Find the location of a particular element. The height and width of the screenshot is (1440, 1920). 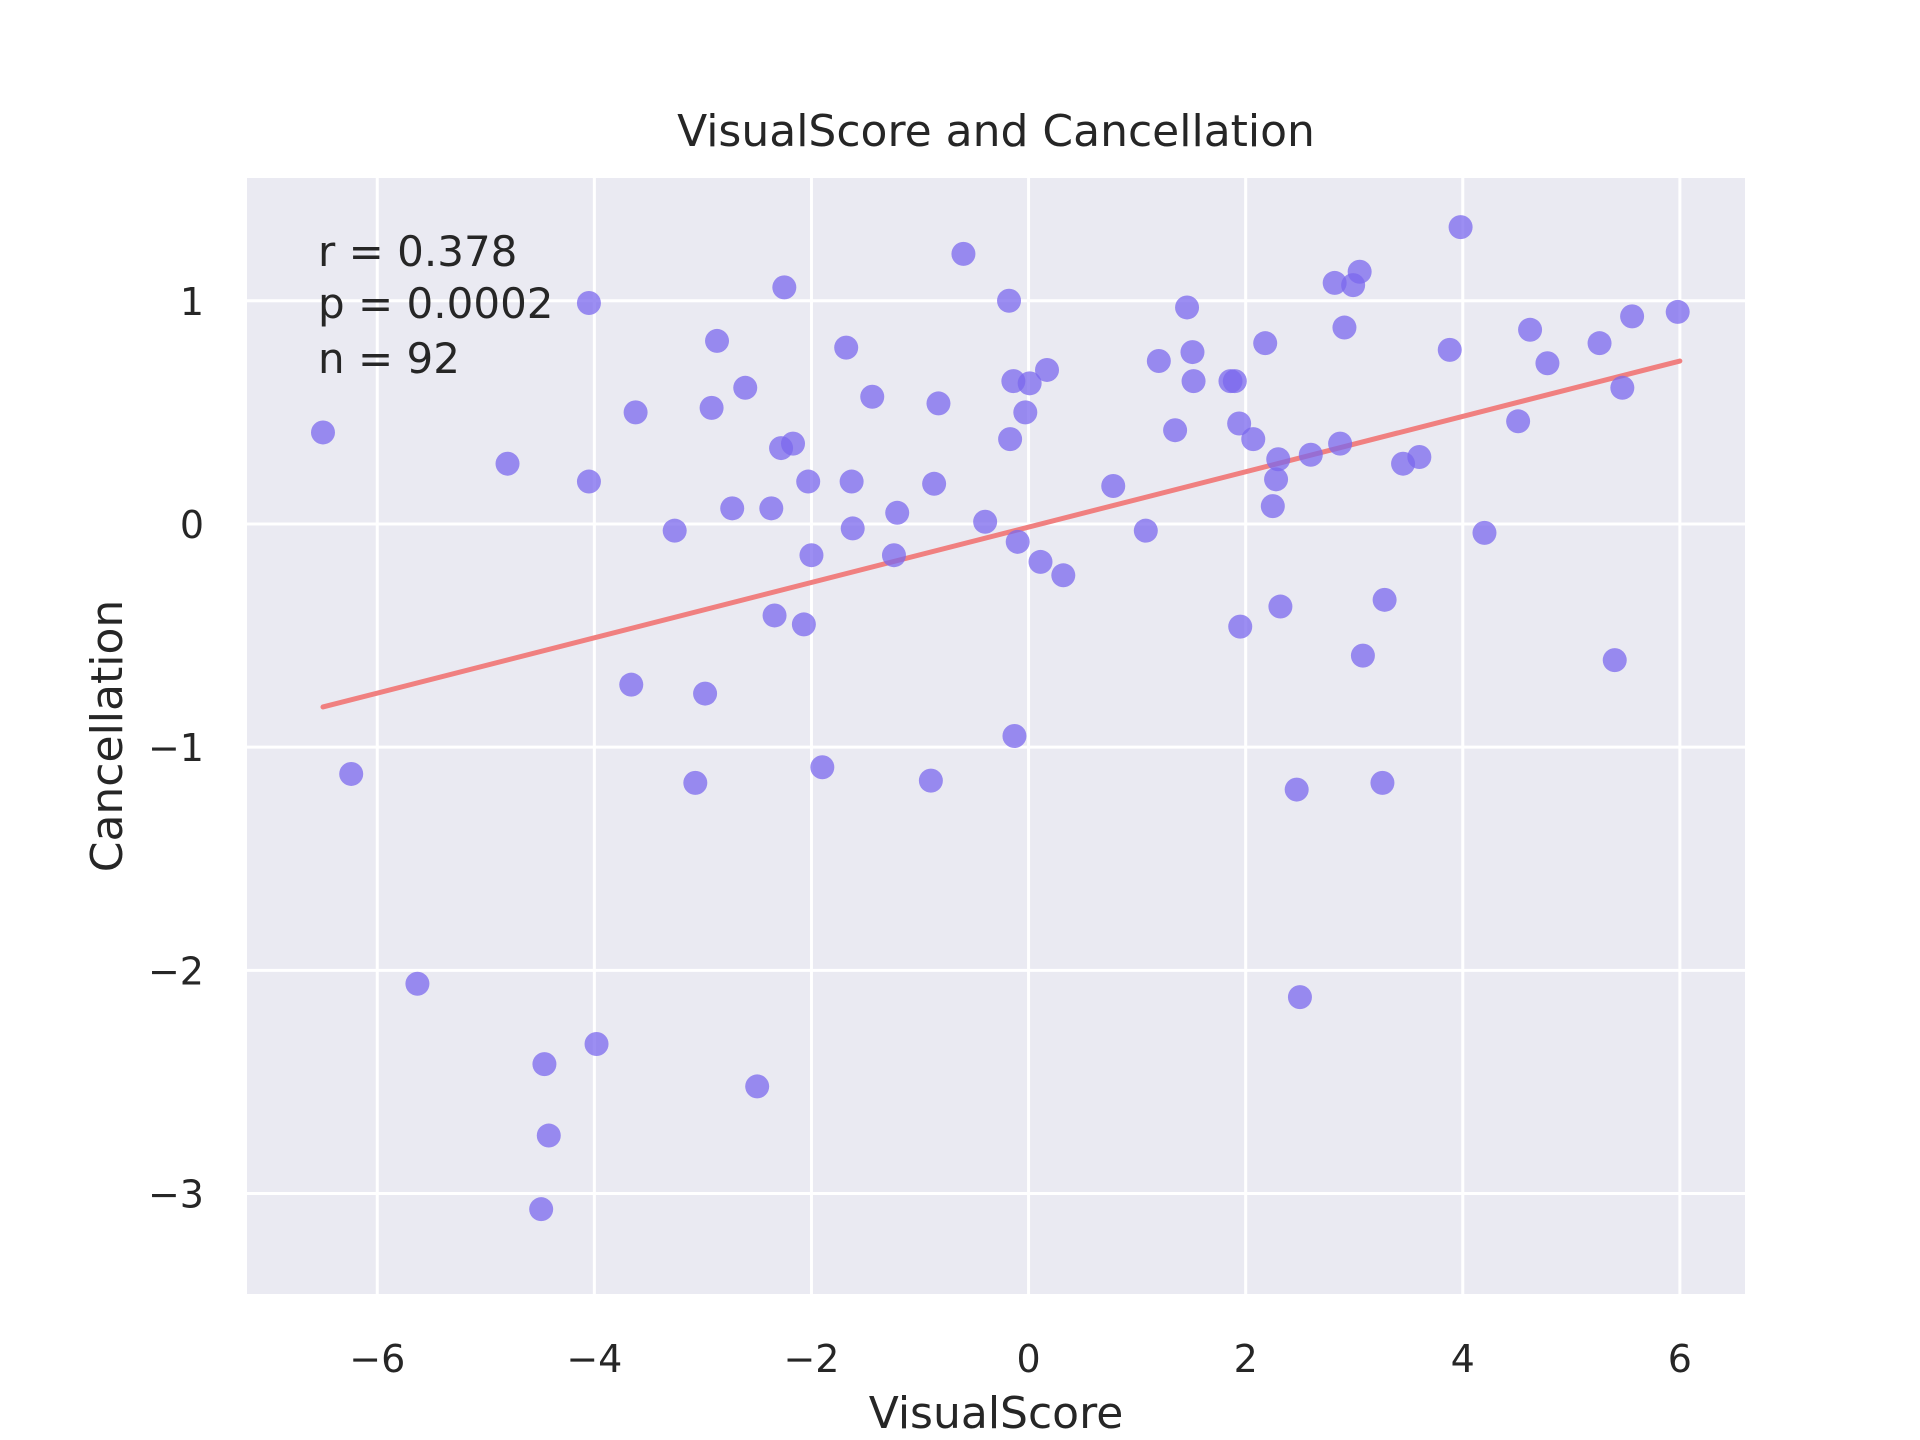

x-tick-label: −4 is located at coordinates (594, 1359).